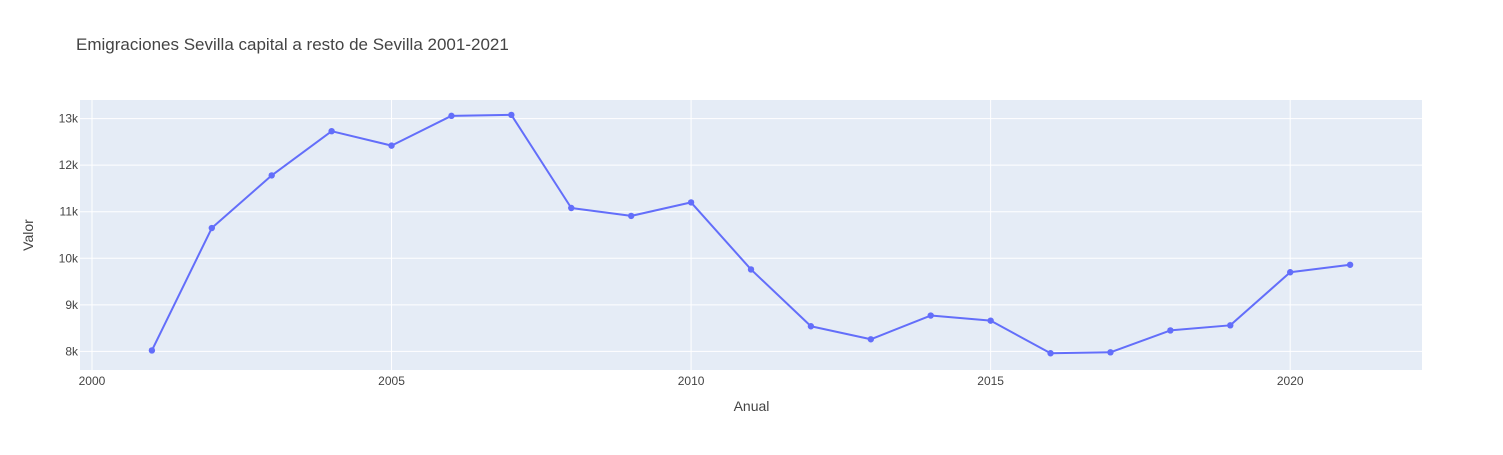  What do you see at coordinates (72, 305) in the screenshot?
I see `y-tick-label: 9k` at bounding box center [72, 305].